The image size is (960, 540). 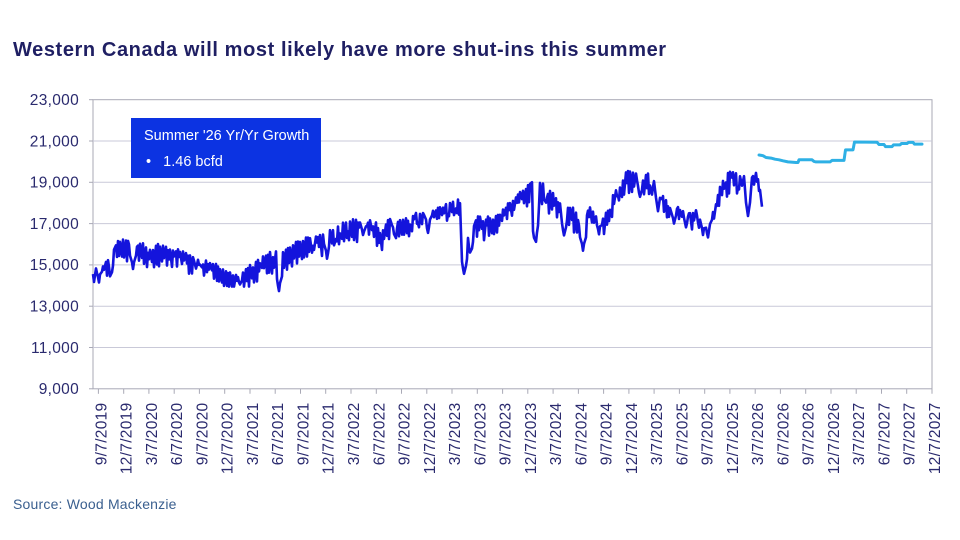 What do you see at coordinates (783, 434) in the screenshot?
I see `svg-text: 6/7/2026` at bounding box center [783, 434].